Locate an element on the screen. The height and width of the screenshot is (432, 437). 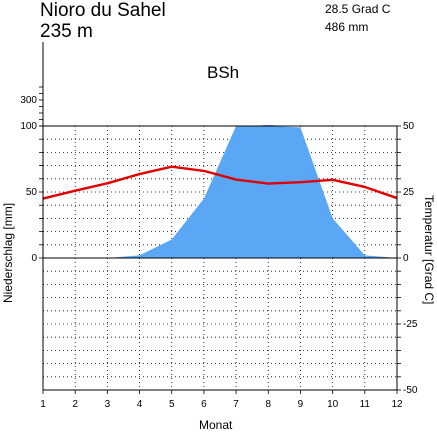
month-tick-label: 2 is located at coordinates (75, 404).